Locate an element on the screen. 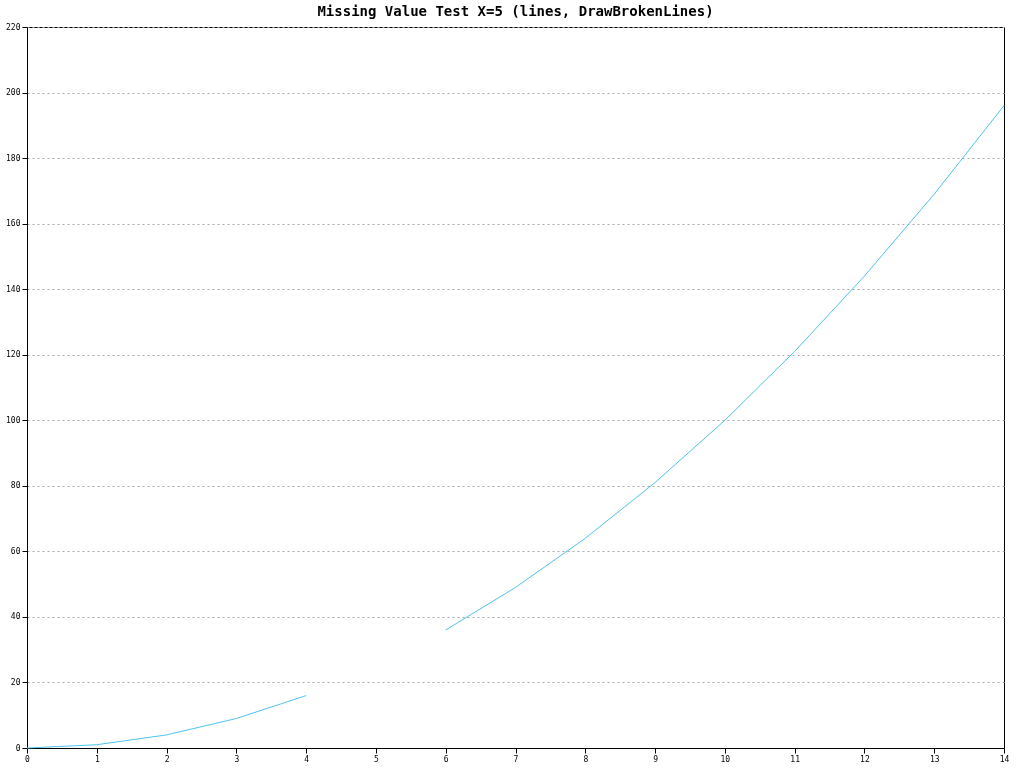 This screenshot has width=1024, height=768. x-tick-label: 2 is located at coordinates (167, 759).